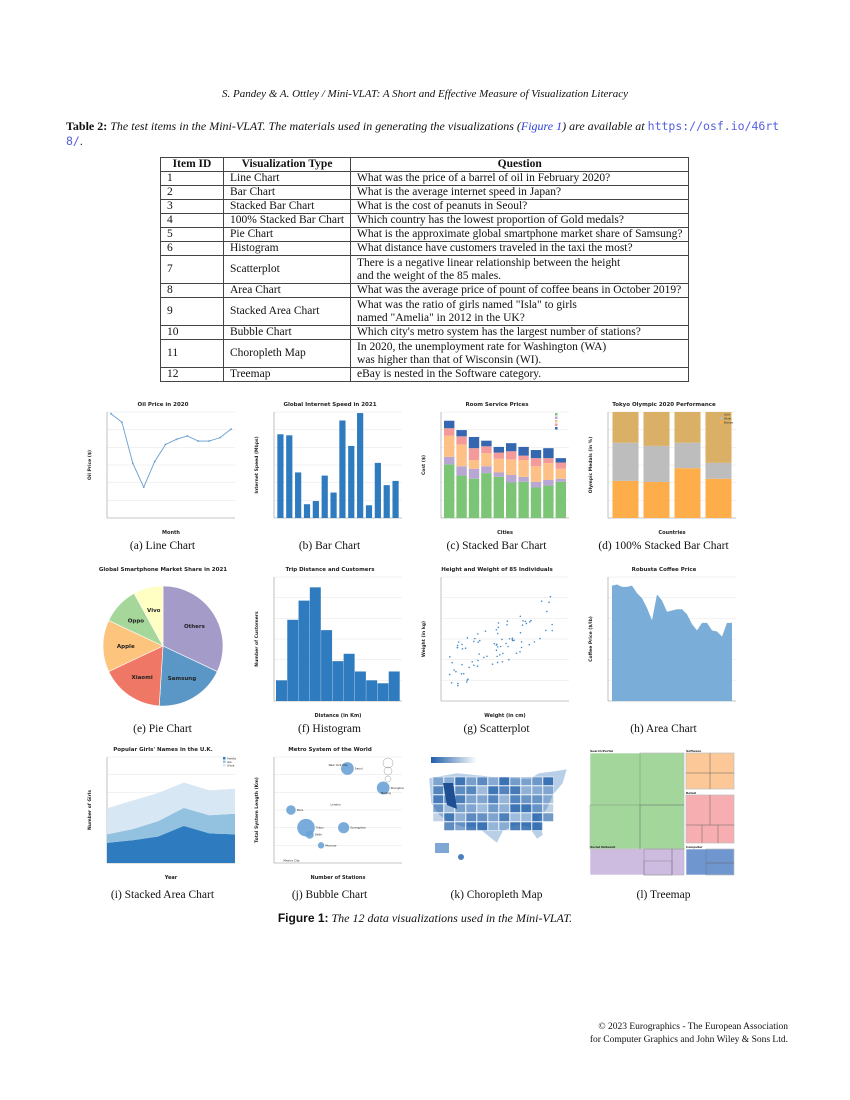 This screenshot has height=1100, width=850. I want to click on figure-panel: (k) Choropleth Map, so click(496, 822).